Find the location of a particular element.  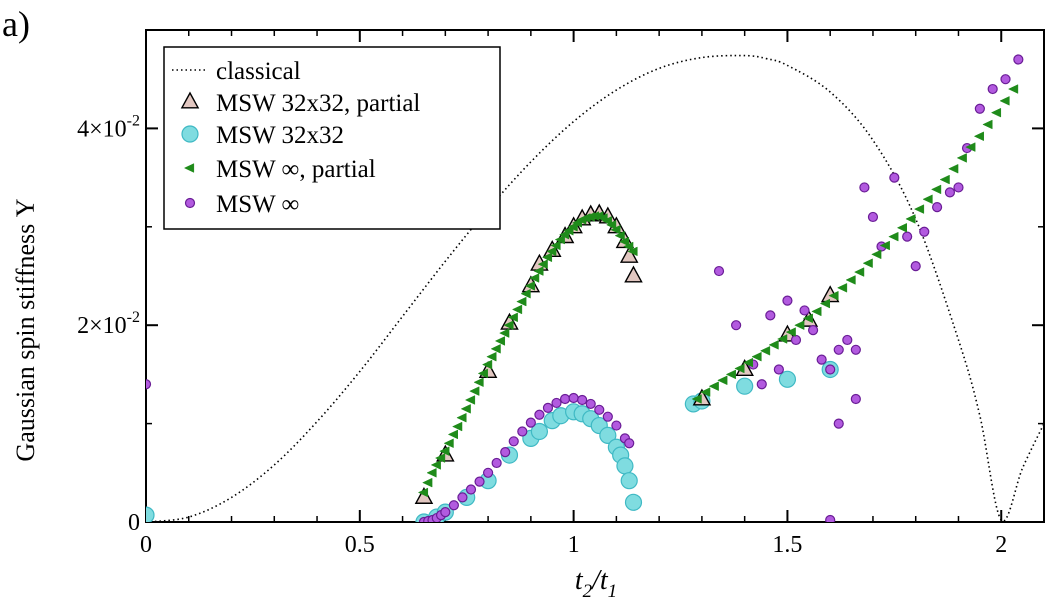

legend-label-msw32: MSW 32x32 is located at coordinates (280, 135).